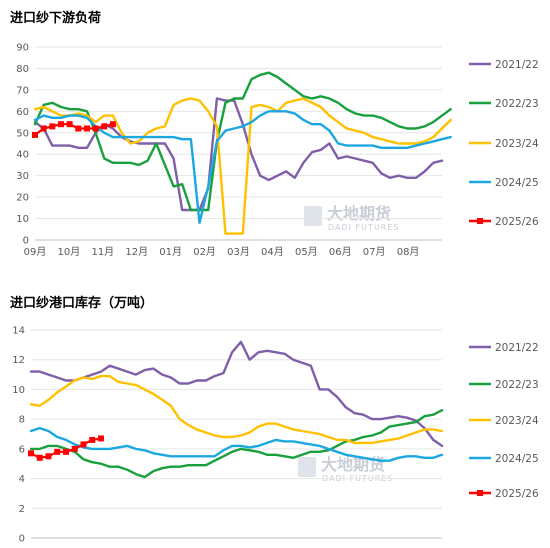 Image resolution: width=550 pixels, height=548 pixels. I want to click on watermark-en: DADI FUTURES, so click(363, 227).